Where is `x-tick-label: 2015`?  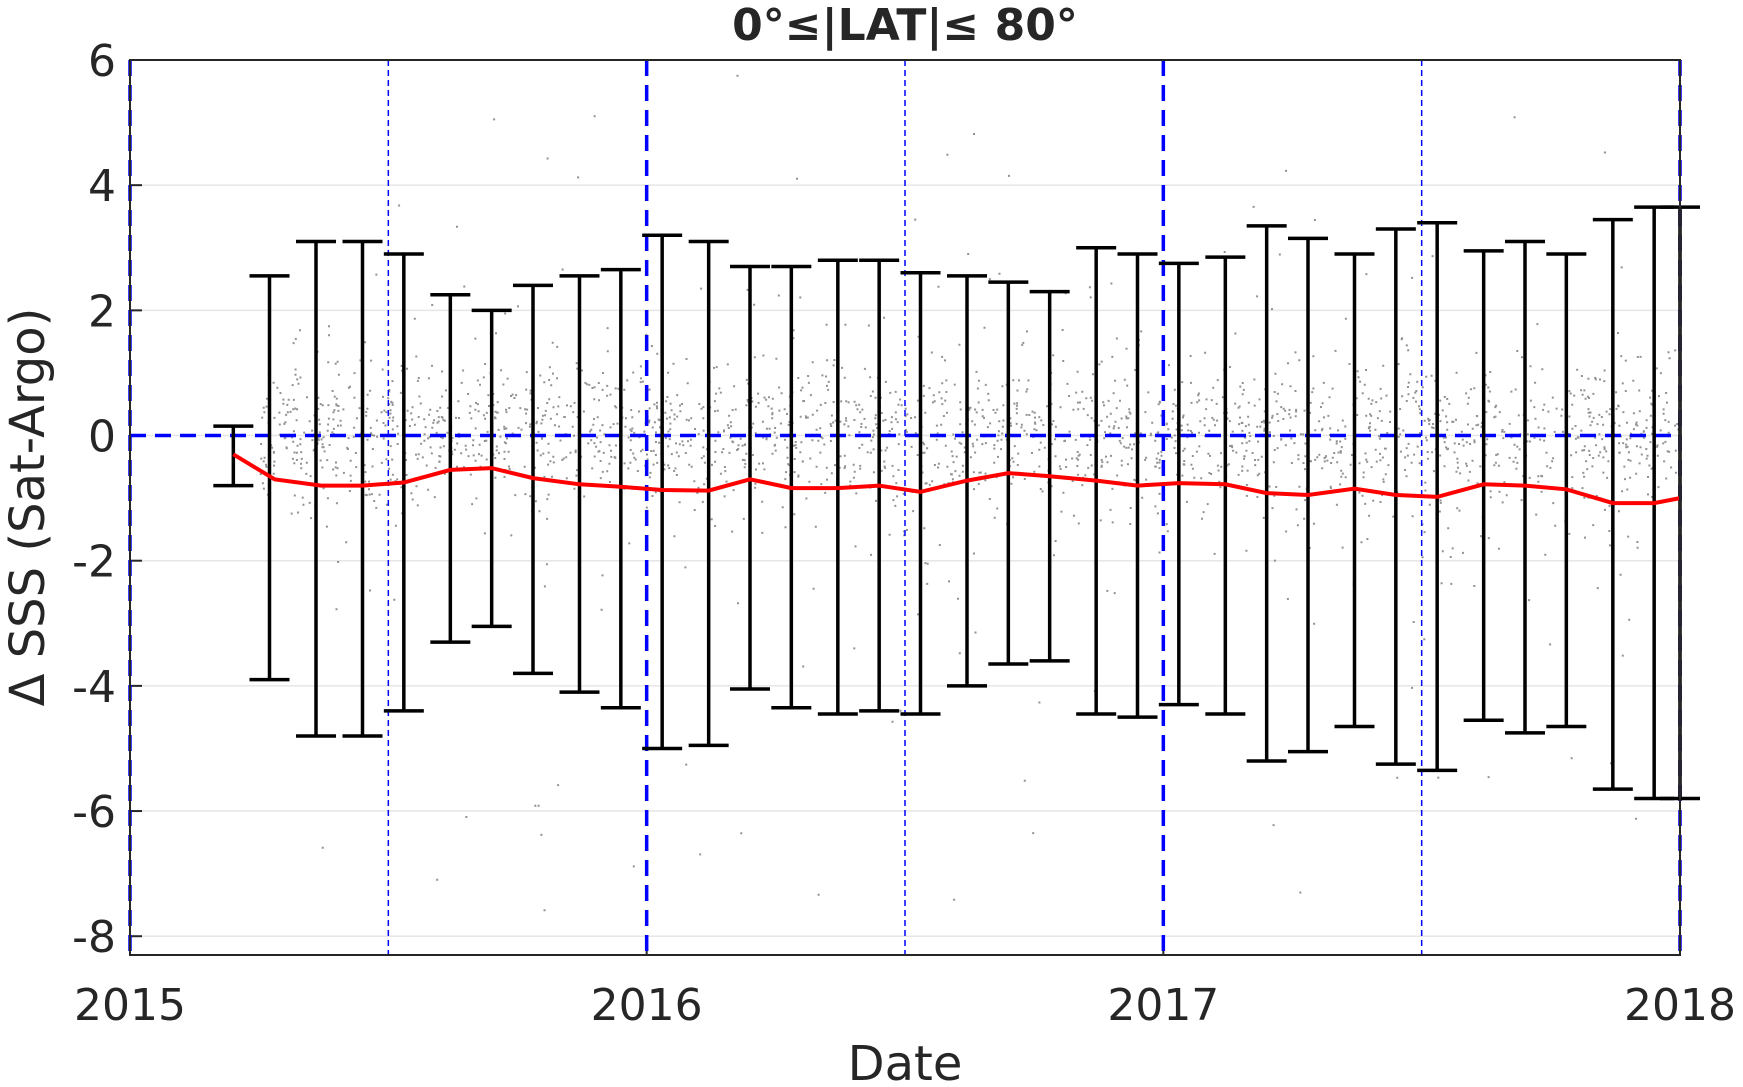
x-tick-label: 2015 is located at coordinates (130, 1005).